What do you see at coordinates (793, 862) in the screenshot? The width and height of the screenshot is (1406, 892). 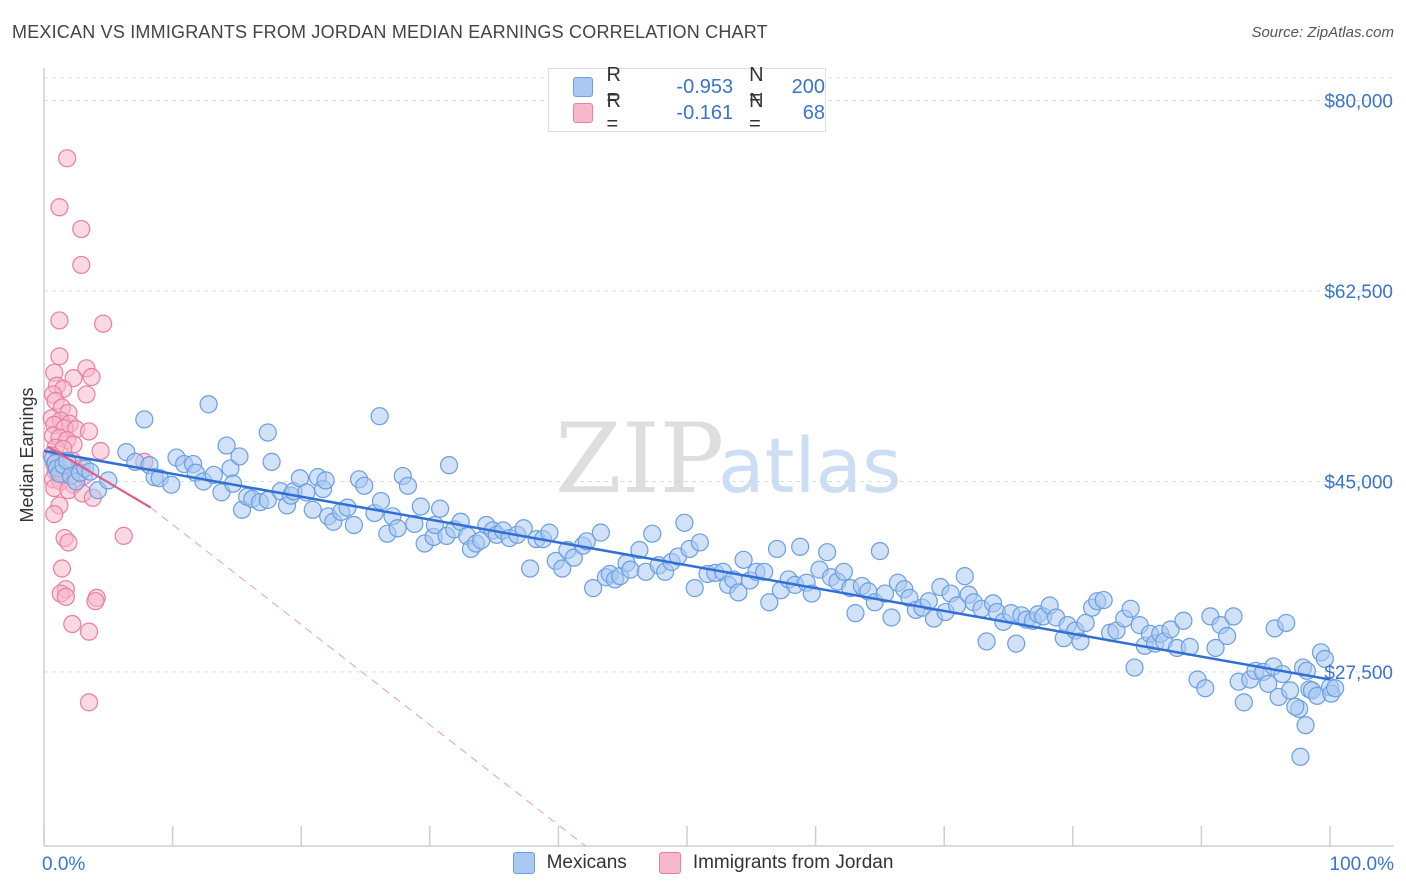 I see `legend-label-jordan: Immigrants from Jordan` at bounding box center [793, 862].